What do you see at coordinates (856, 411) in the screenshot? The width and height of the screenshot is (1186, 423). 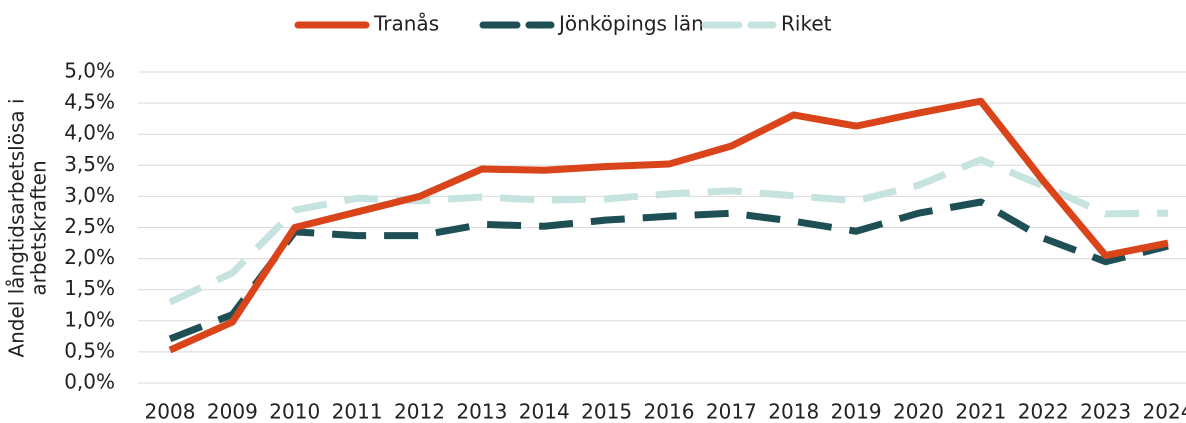 I see `x-tick-label: 2019` at bounding box center [856, 411].